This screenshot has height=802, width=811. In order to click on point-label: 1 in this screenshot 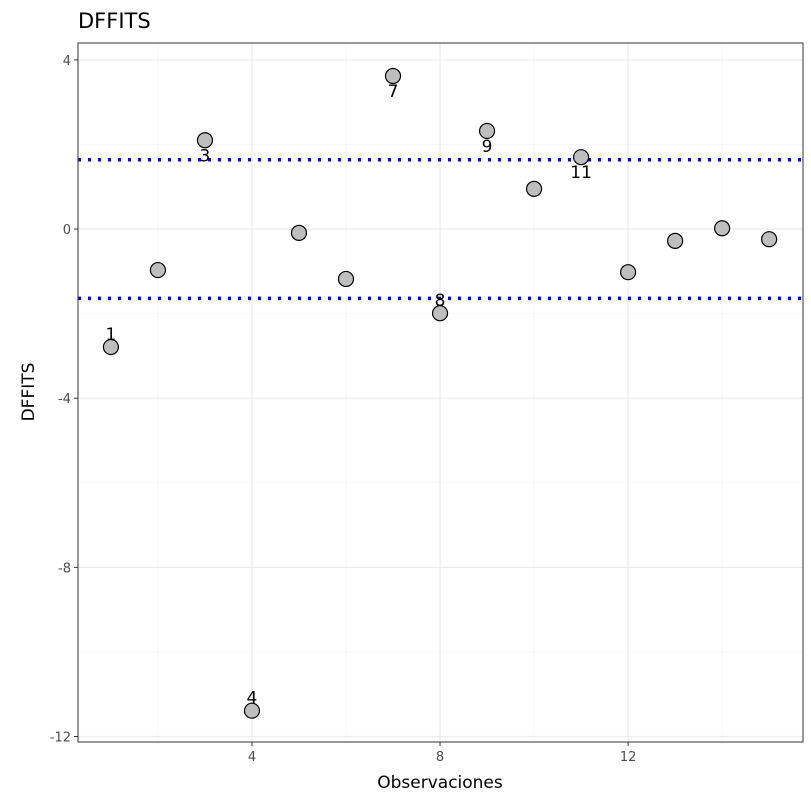, I will do `click(110, 335)`.